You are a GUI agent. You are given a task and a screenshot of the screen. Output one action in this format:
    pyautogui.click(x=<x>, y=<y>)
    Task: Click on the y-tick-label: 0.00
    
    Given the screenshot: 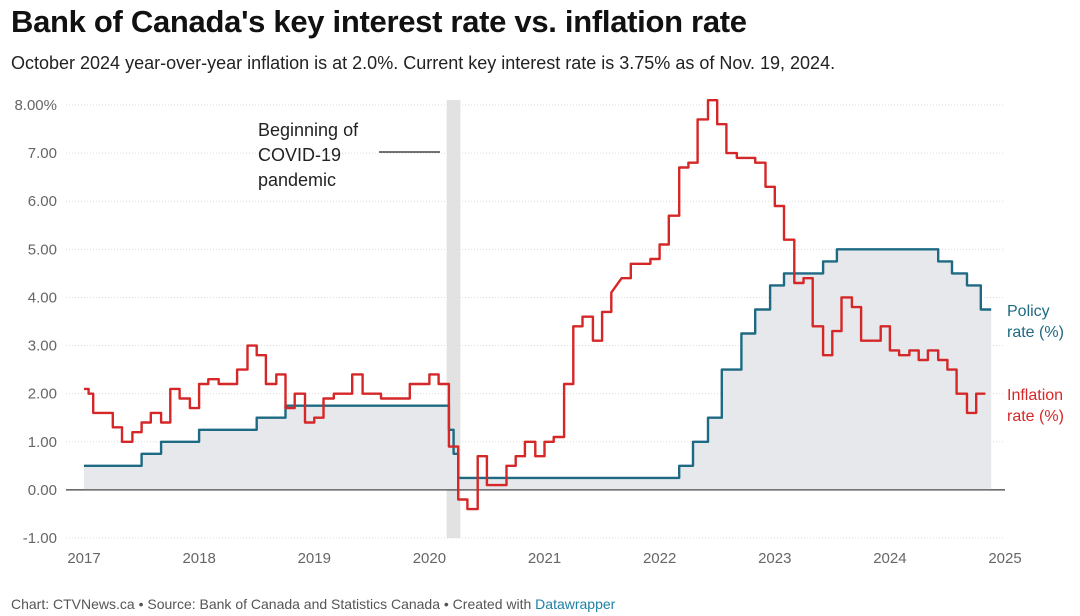 What is the action you would take?
    pyautogui.click(x=42, y=490)
    